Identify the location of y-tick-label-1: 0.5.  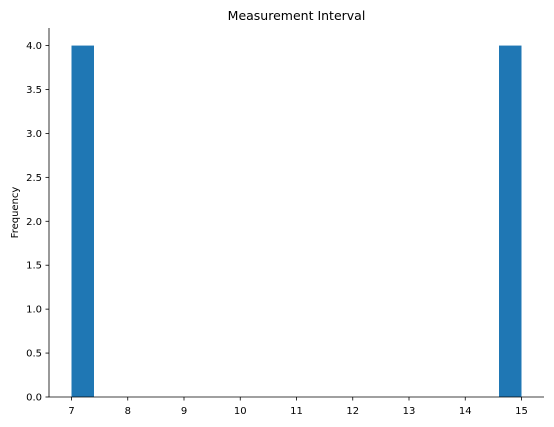
(34, 354).